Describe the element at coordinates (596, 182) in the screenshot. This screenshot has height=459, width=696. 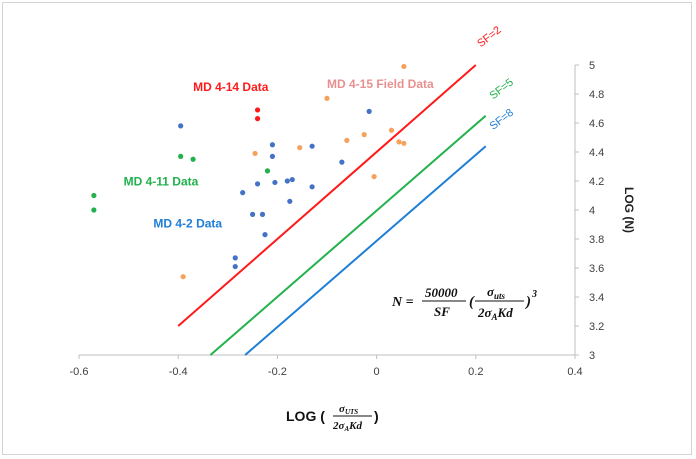
I see `y-tick-label: 4.2` at that location.